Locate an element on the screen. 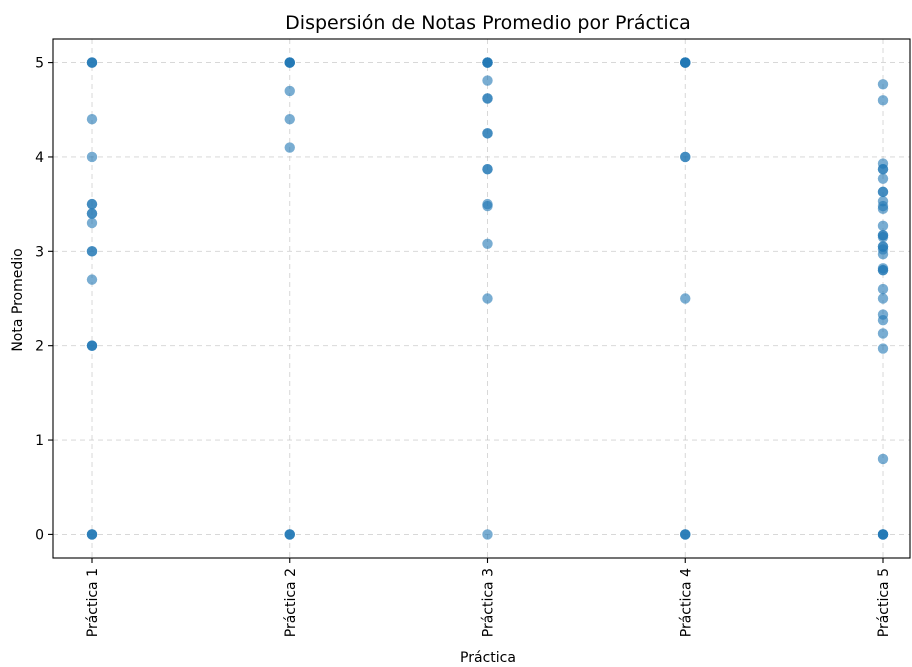 Image resolution: width=912 pixels, height=667 pixels. x-tick-label: Práctica 5 is located at coordinates (884, 602).